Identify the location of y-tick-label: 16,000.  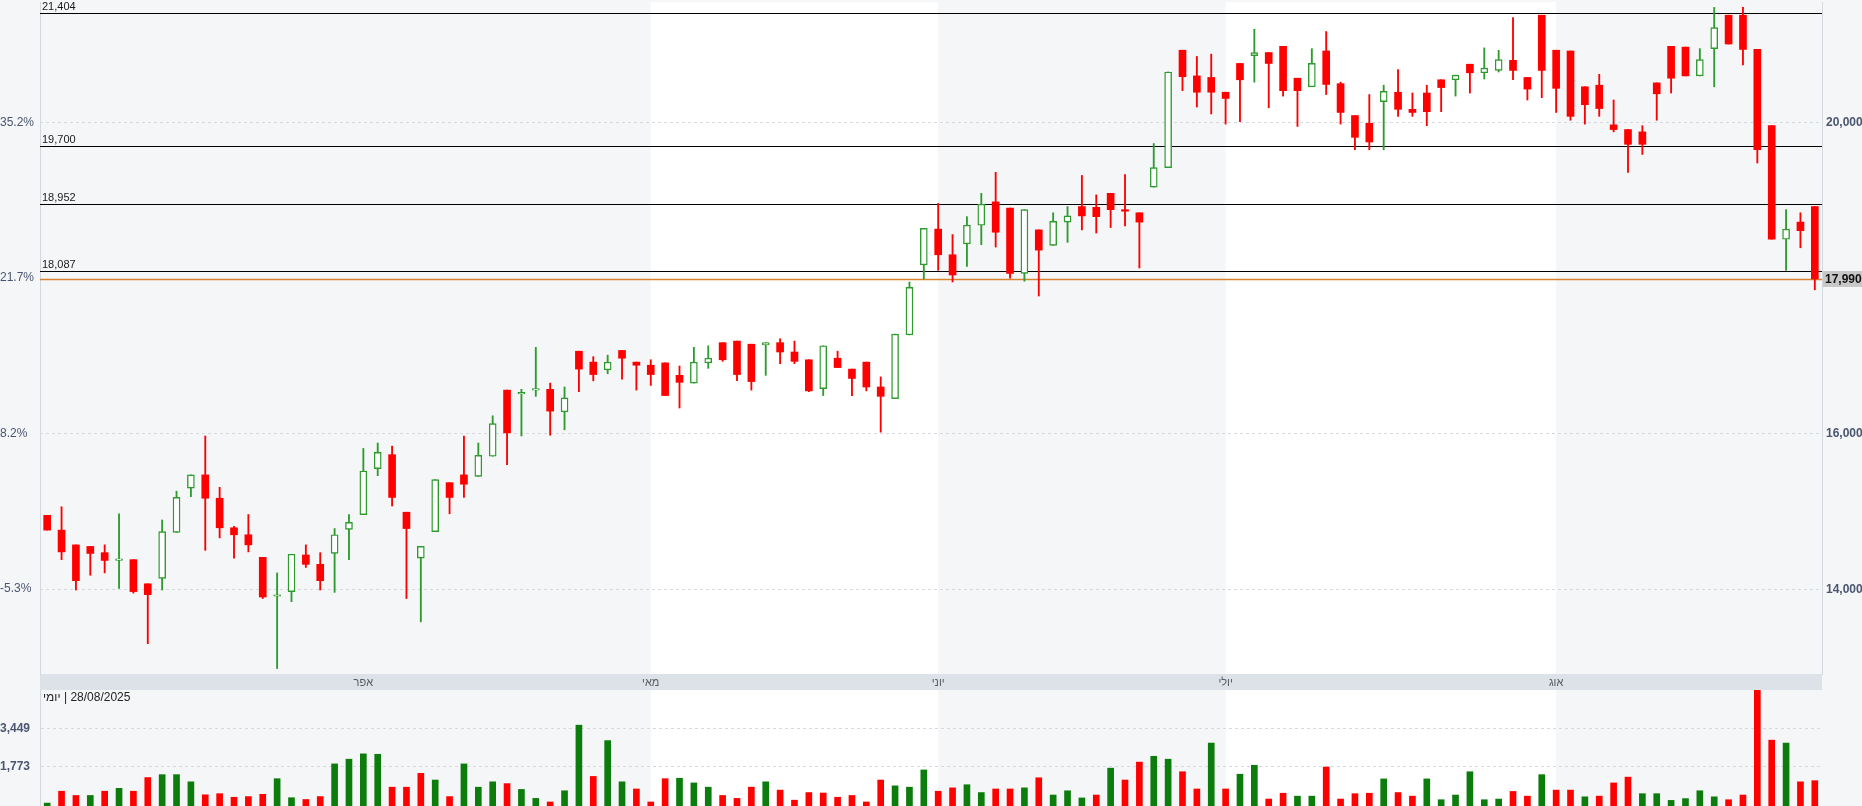
(1844, 432).